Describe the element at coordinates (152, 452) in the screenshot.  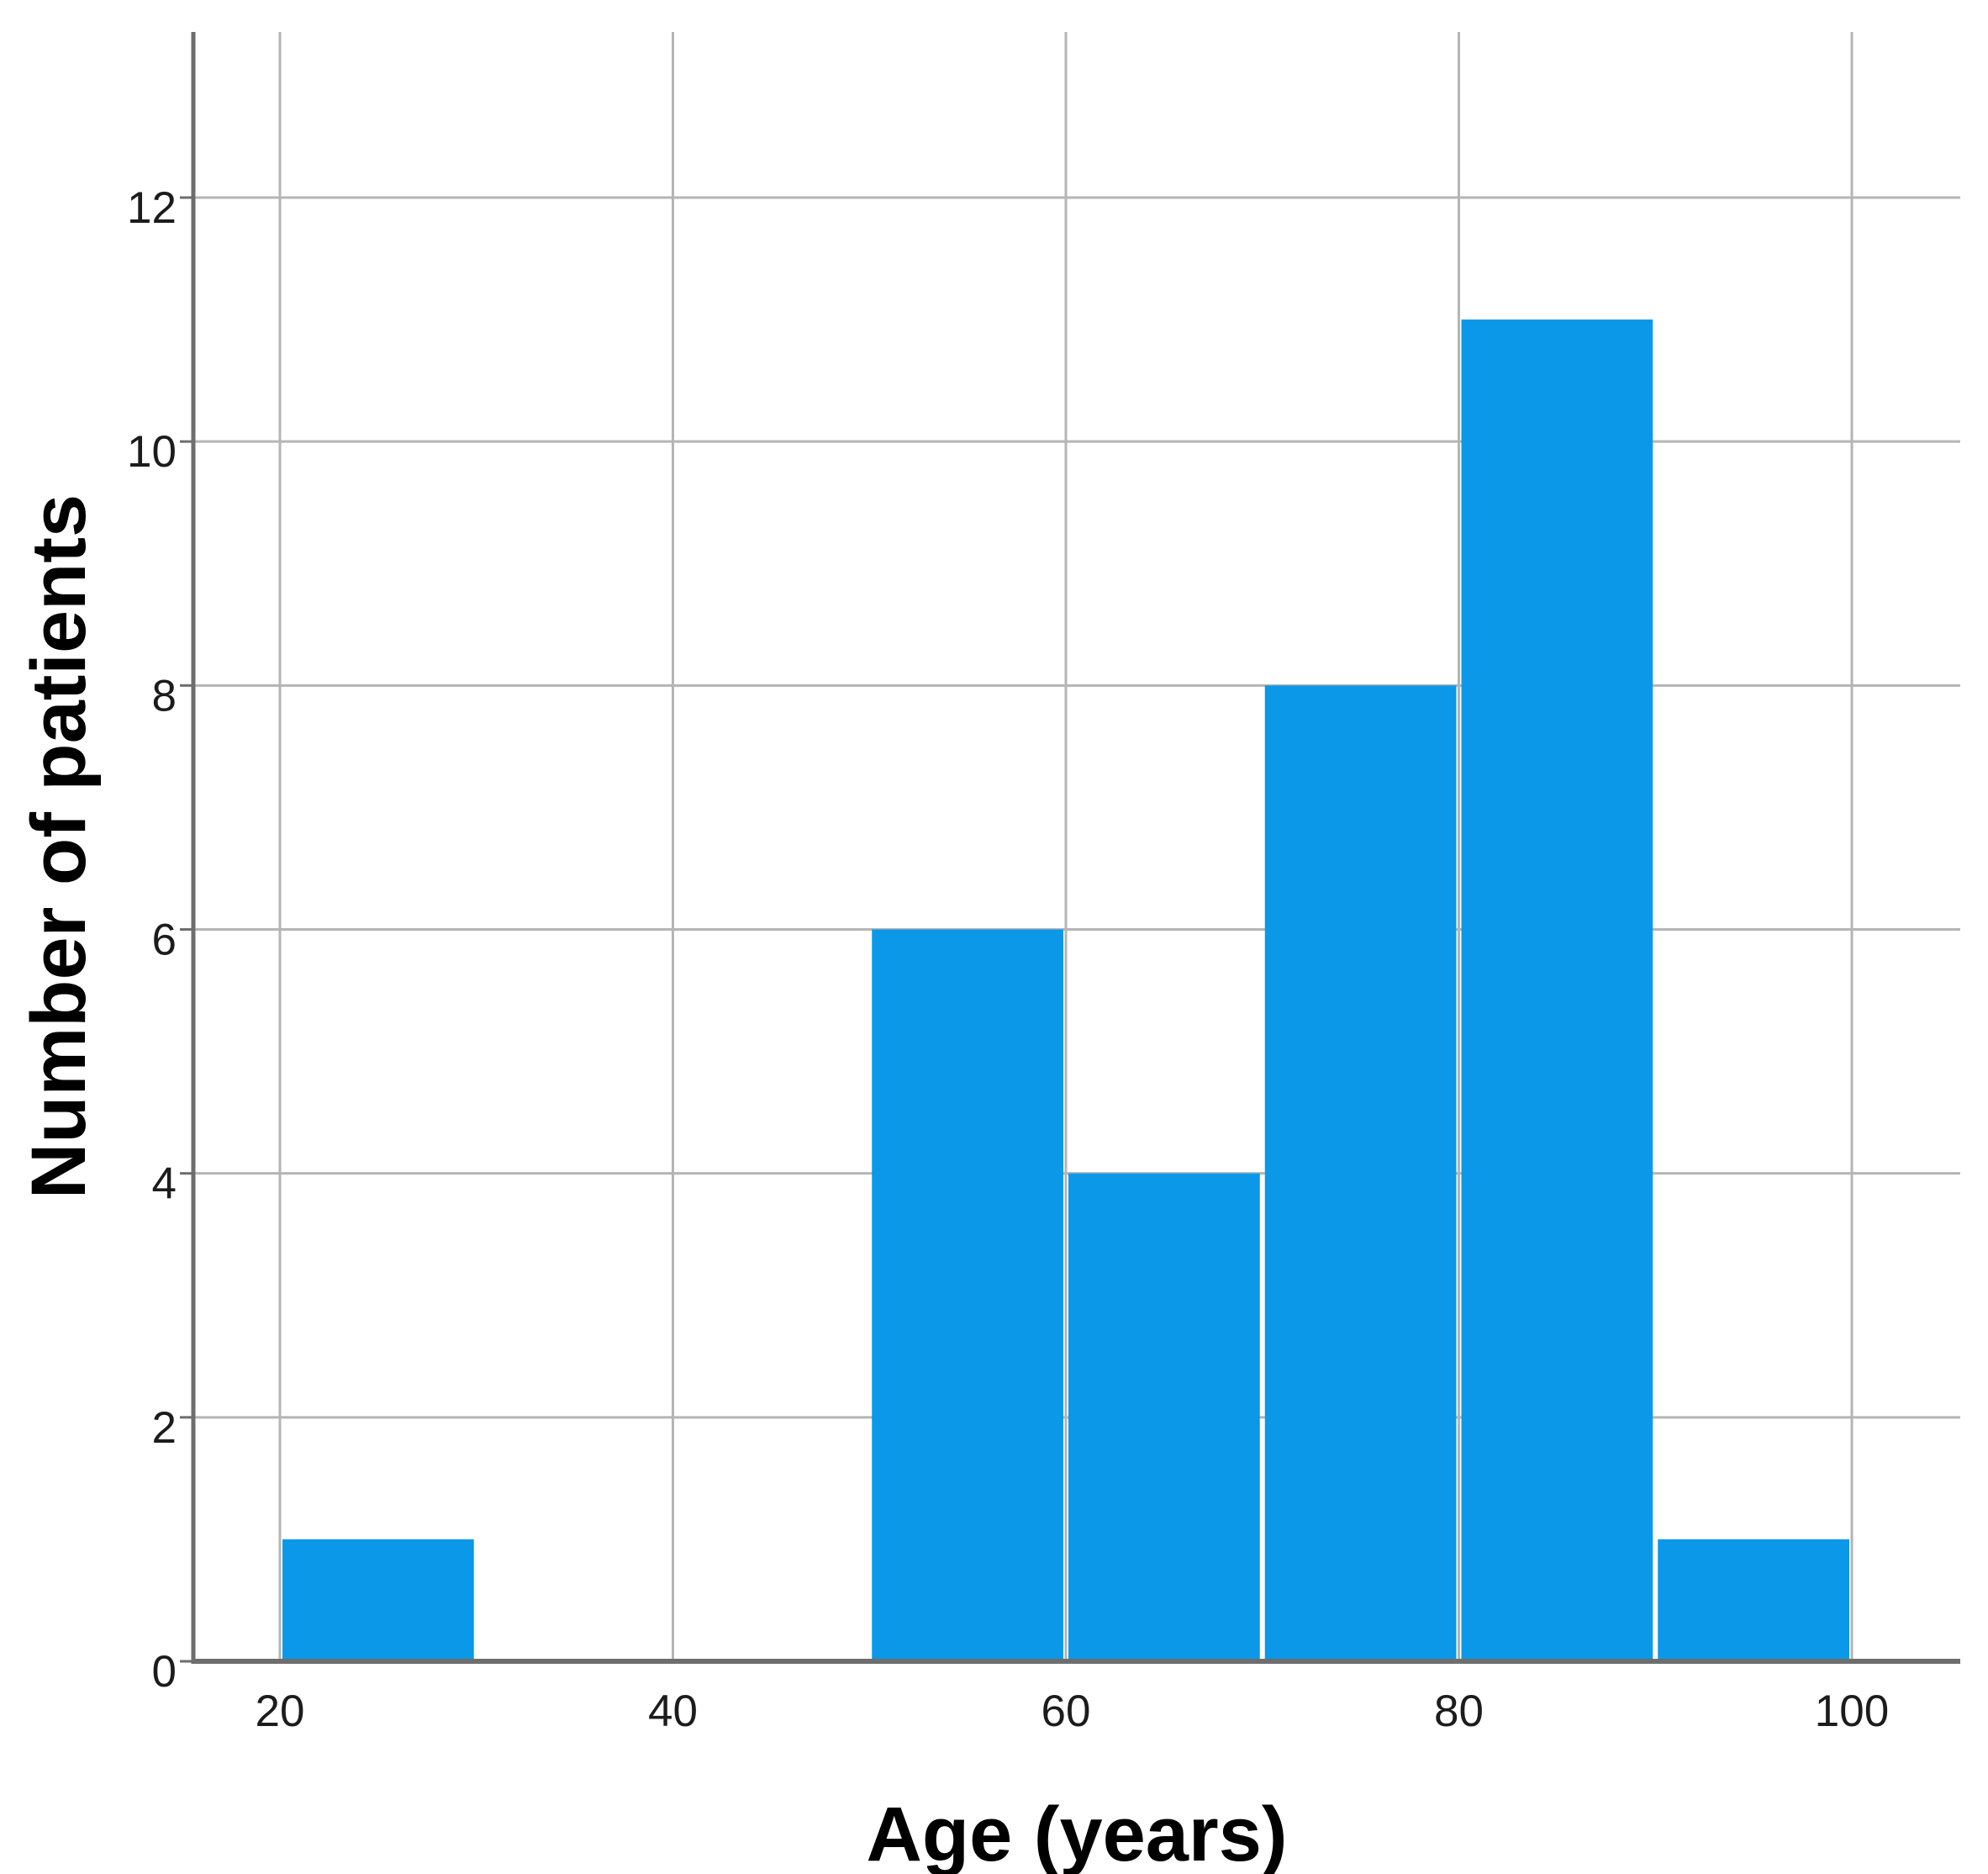
I see `y-tick-label: 10` at that location.